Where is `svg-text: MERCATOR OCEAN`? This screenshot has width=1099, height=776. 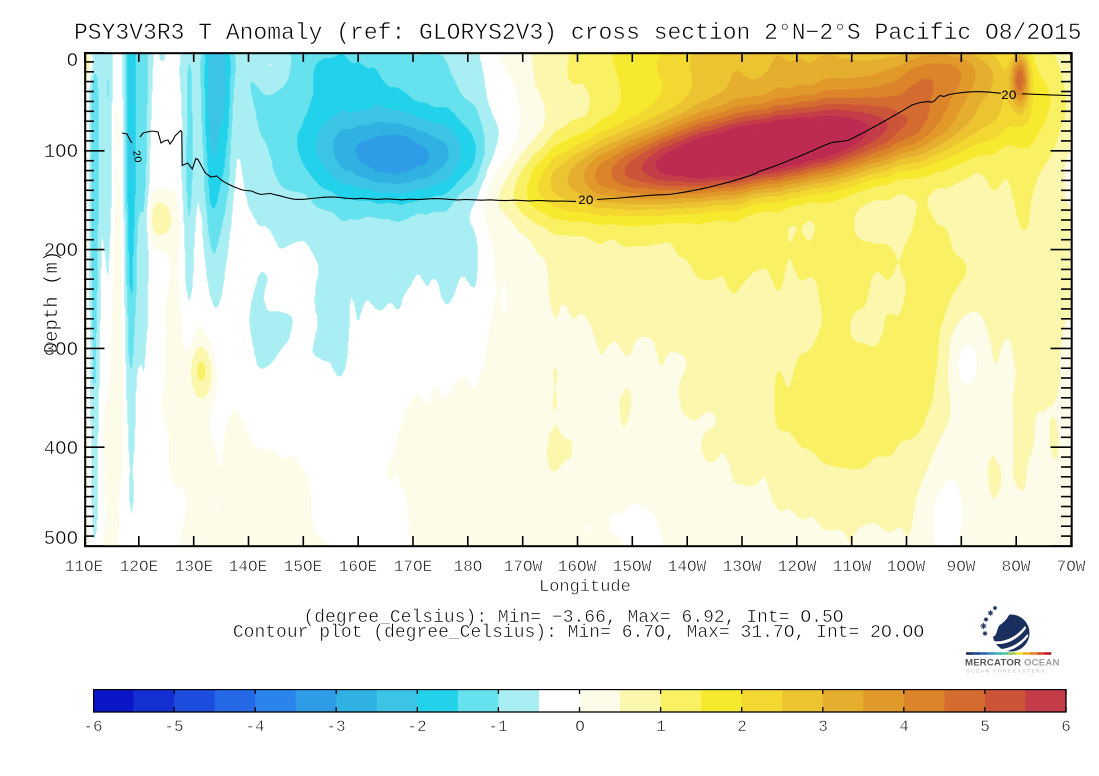 svg-text: MERCATOR OCEAN is located at coordinates (1012, 663).